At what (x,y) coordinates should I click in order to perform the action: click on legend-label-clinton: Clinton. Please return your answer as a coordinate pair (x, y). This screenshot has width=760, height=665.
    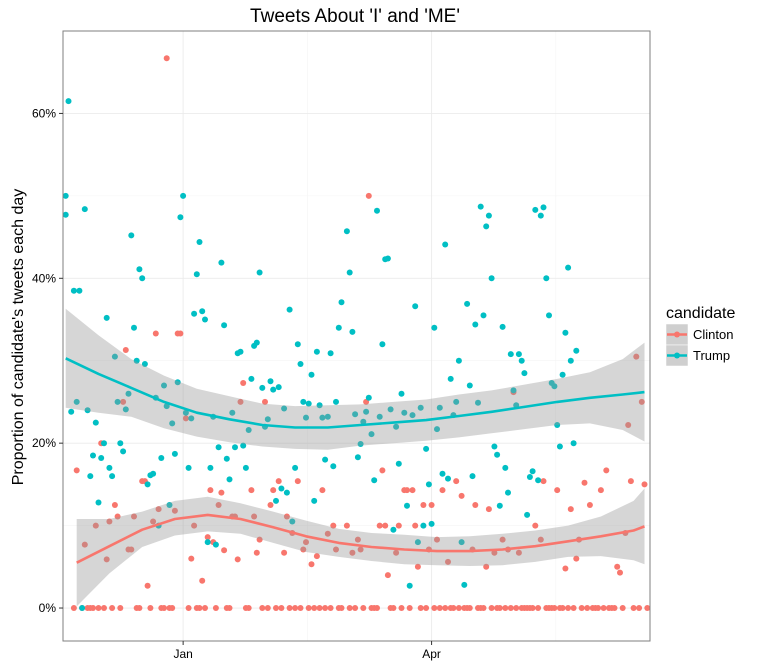
    Looking at the image, I should click on (713, 334).